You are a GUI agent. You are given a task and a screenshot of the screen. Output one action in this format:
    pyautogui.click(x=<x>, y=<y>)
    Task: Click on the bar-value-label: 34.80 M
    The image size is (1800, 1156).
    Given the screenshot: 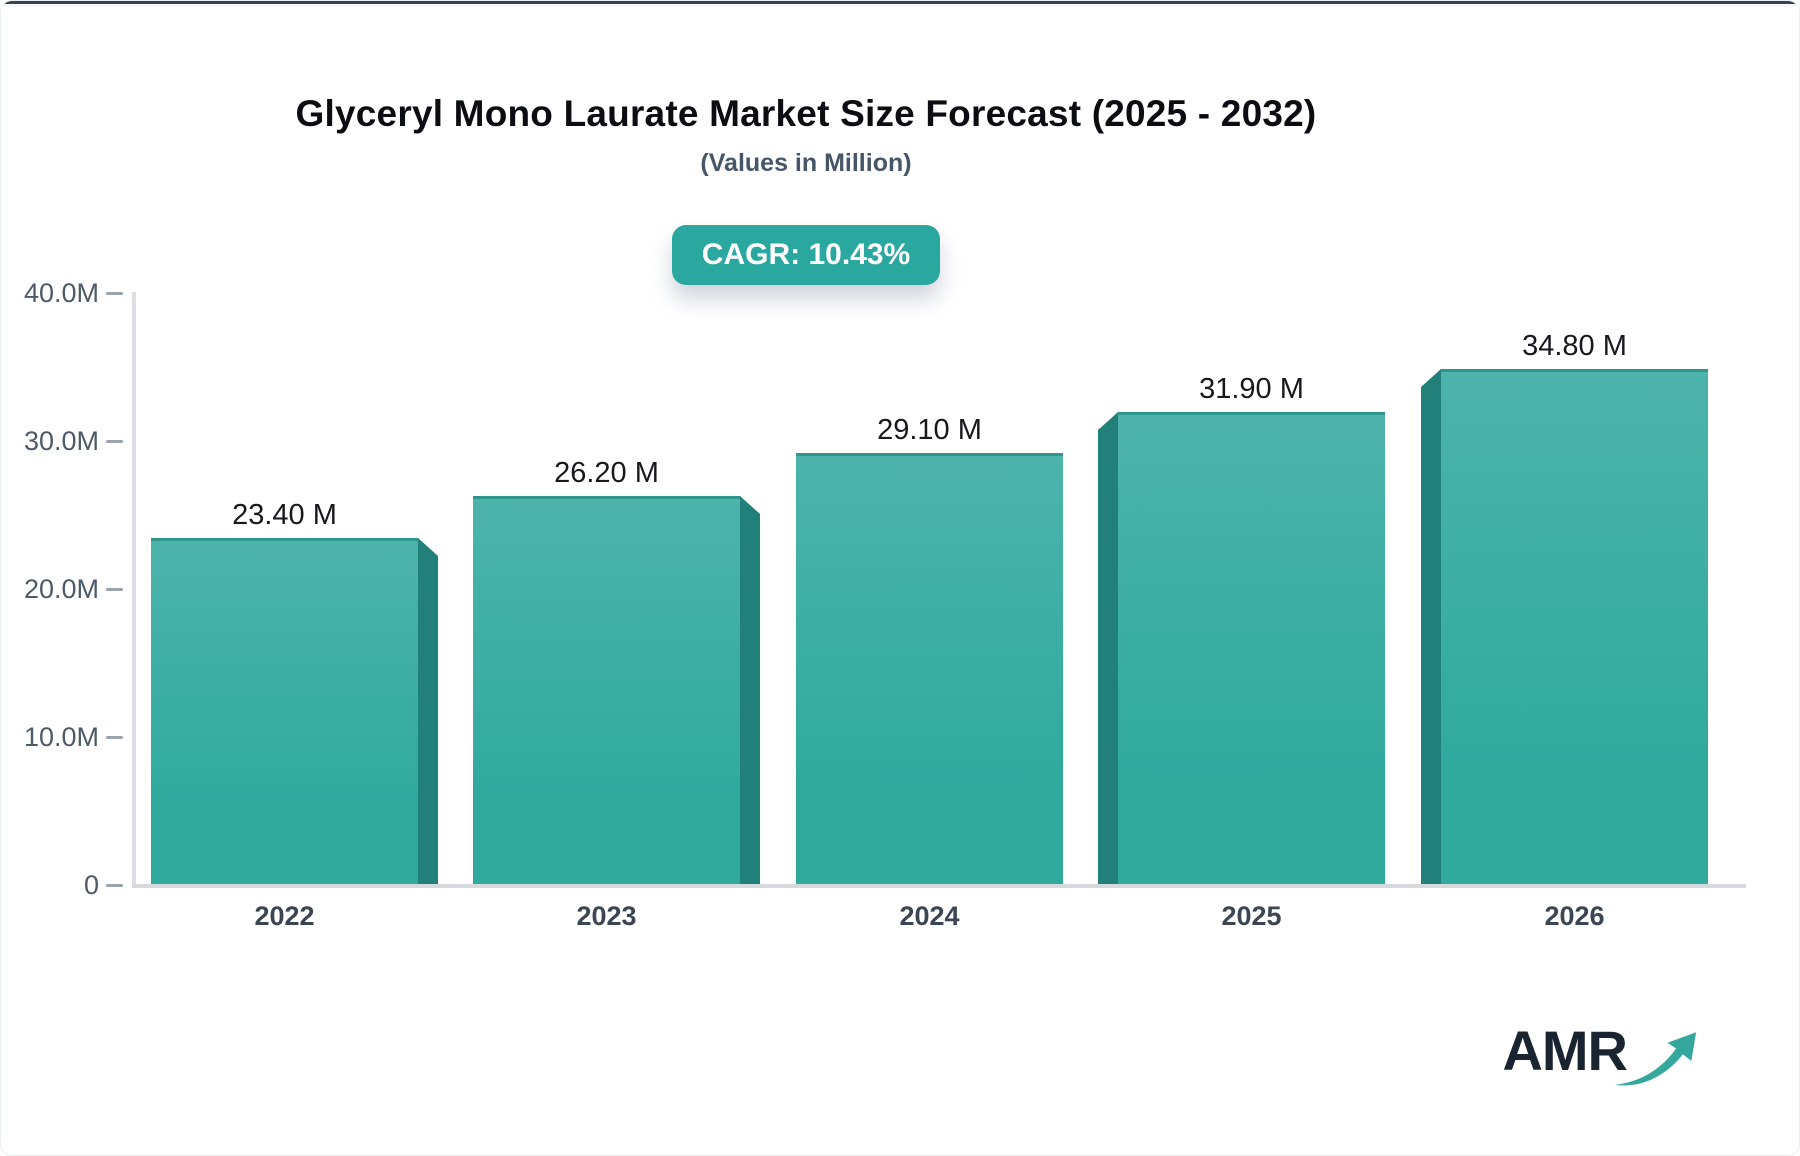 What is the action you would take?
    pyautogui.click(x=1574, y=346)
    